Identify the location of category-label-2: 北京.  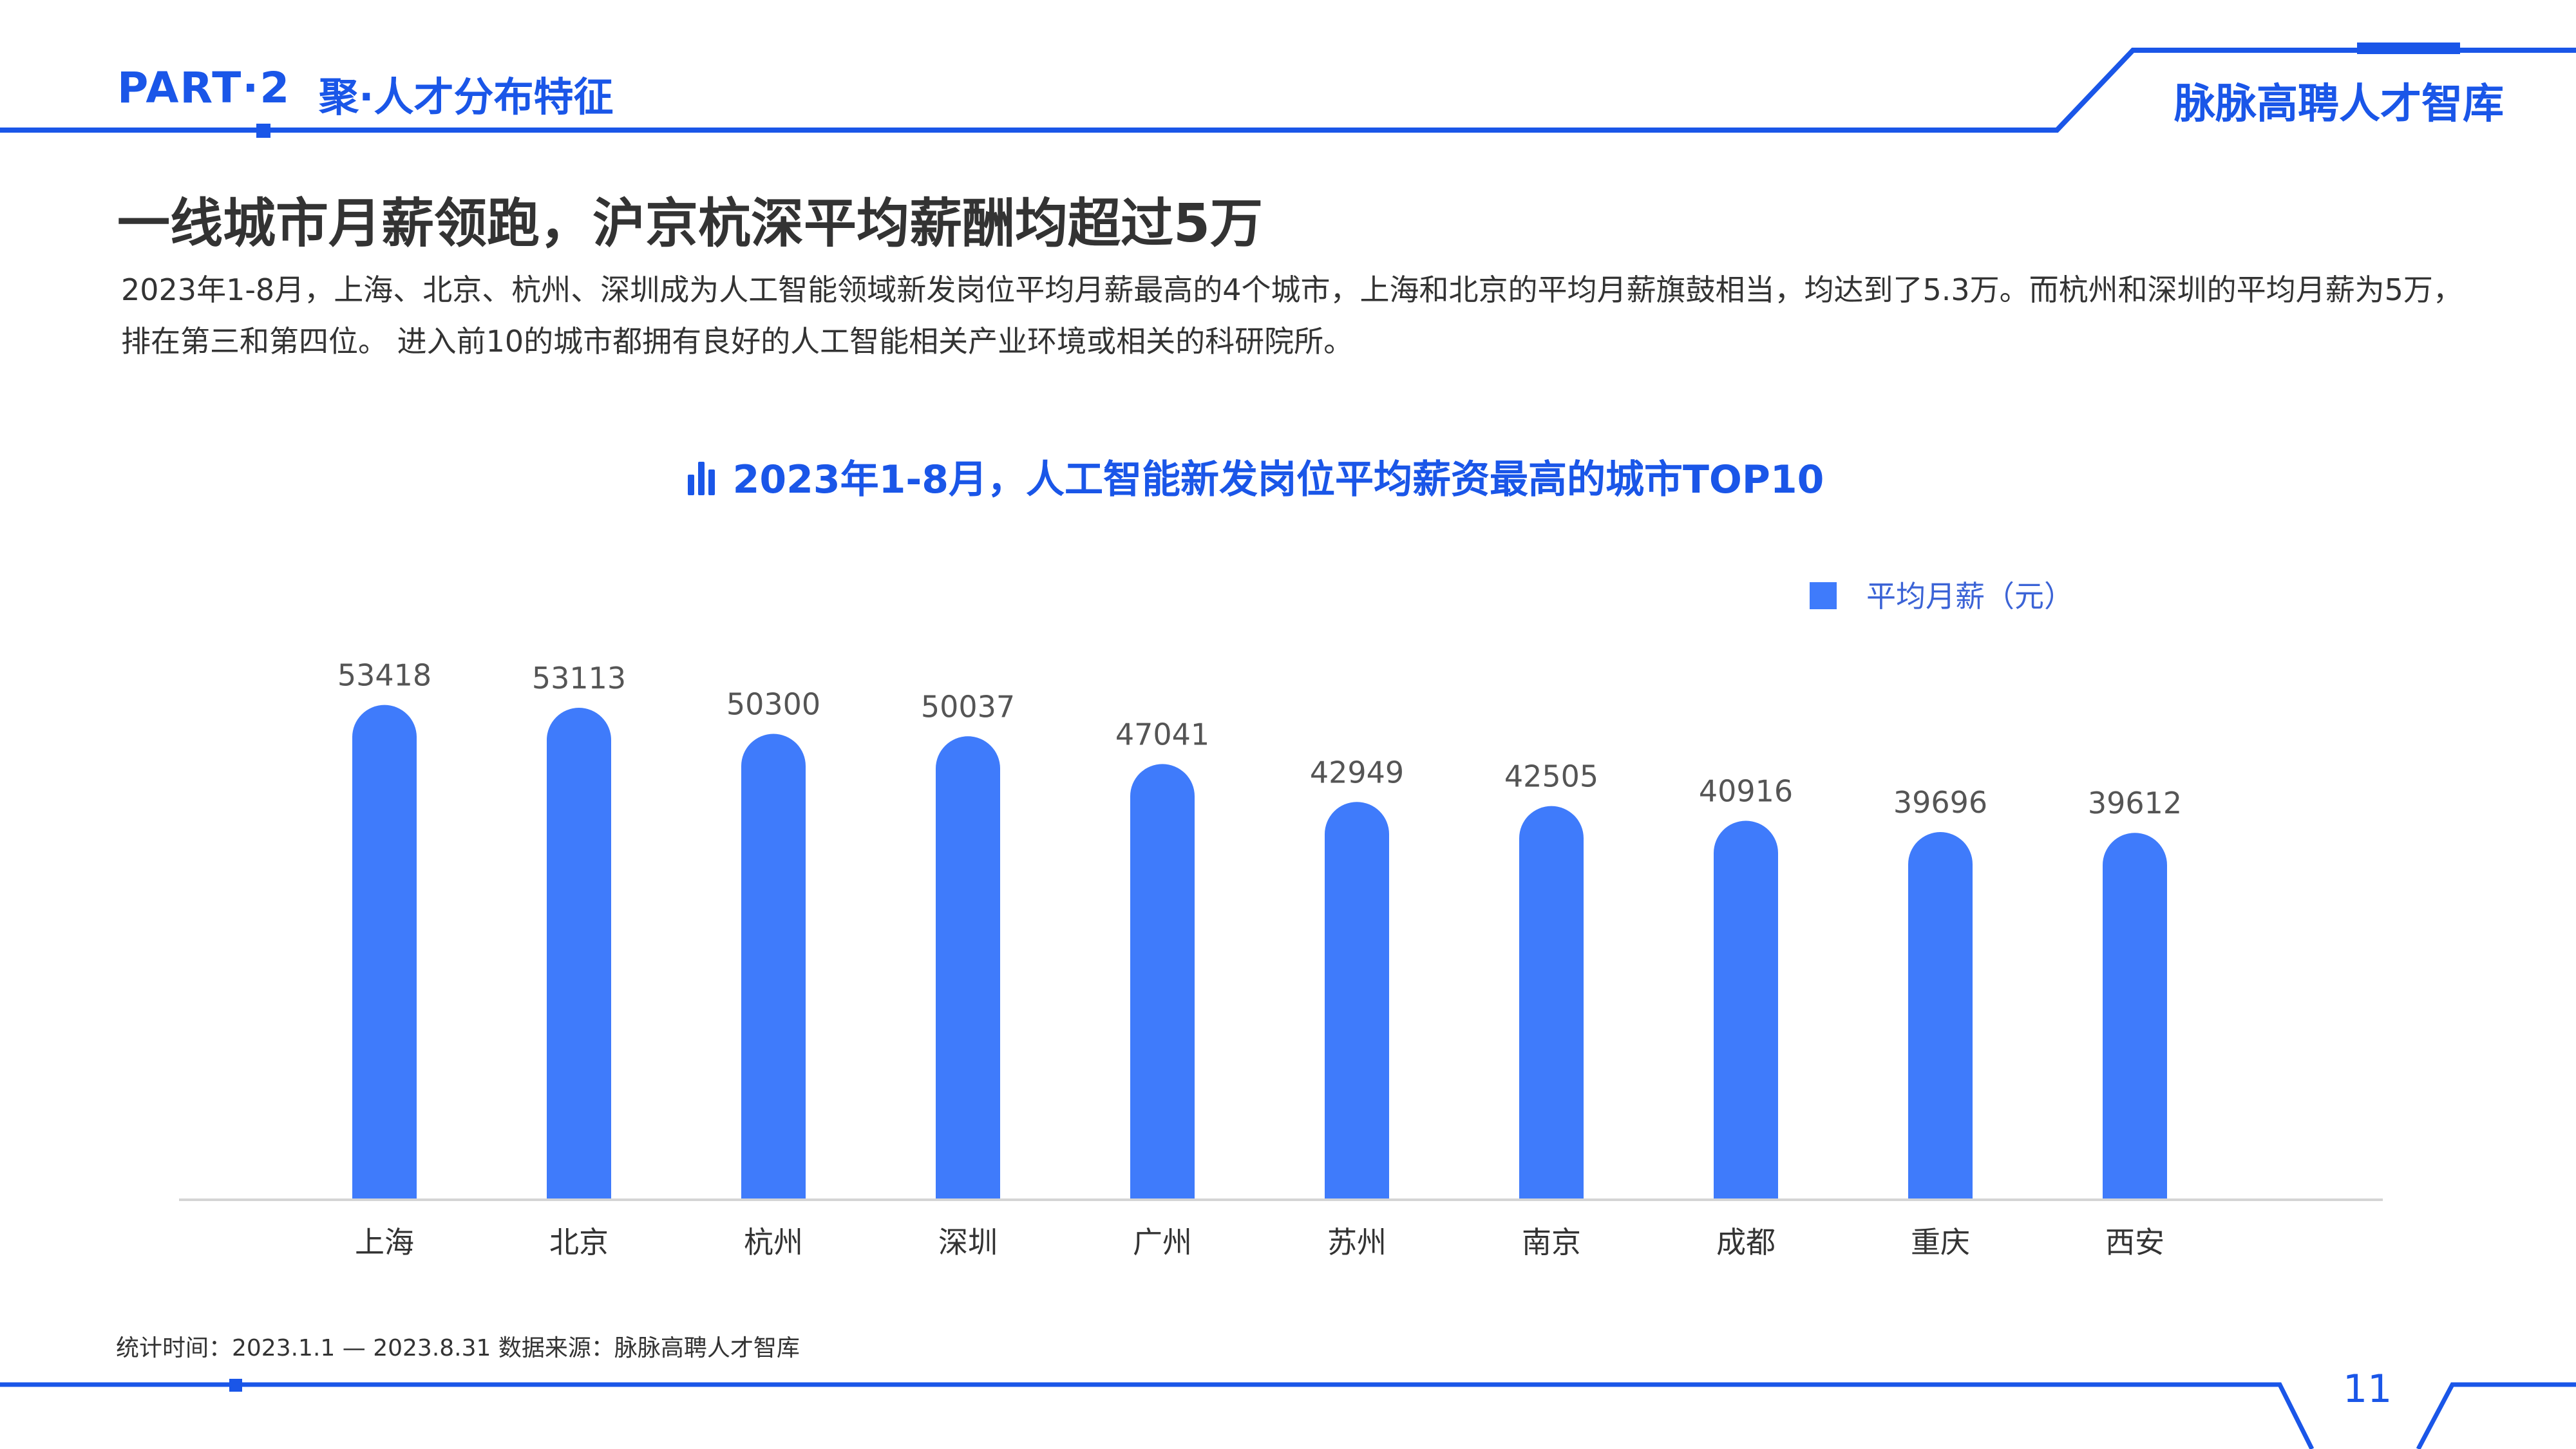
(579, 1242).